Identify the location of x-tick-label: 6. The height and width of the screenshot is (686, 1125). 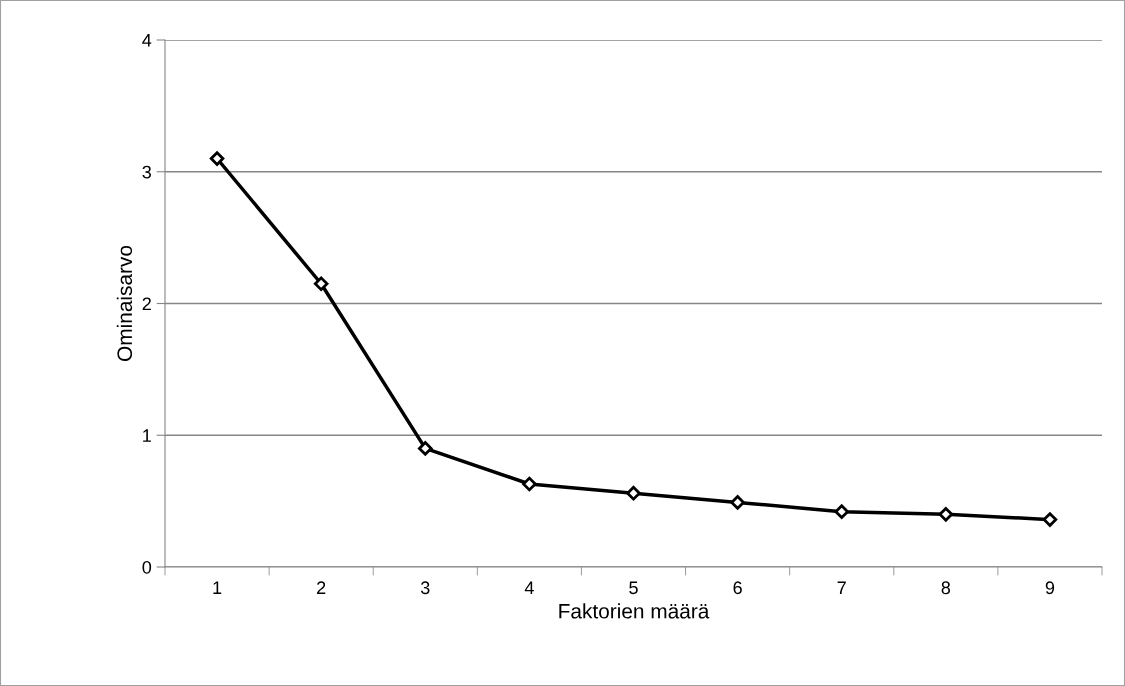
(737, 588).